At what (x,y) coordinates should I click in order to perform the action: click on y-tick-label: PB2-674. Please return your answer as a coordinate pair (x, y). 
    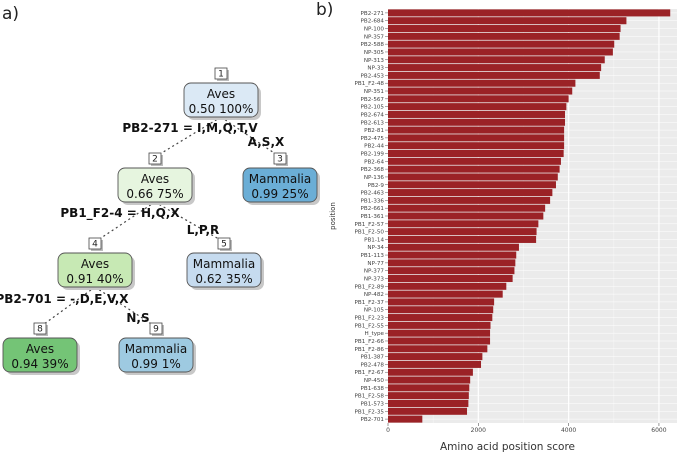
    Looking at the image, I should click on (373, 115).